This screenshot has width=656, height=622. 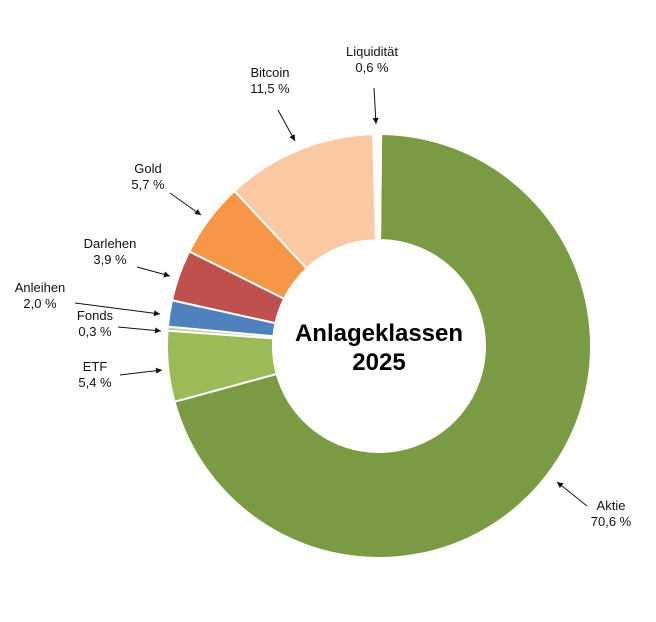 I want to click on leader-arrowhead-anleihen, so click(x=156, y=313).